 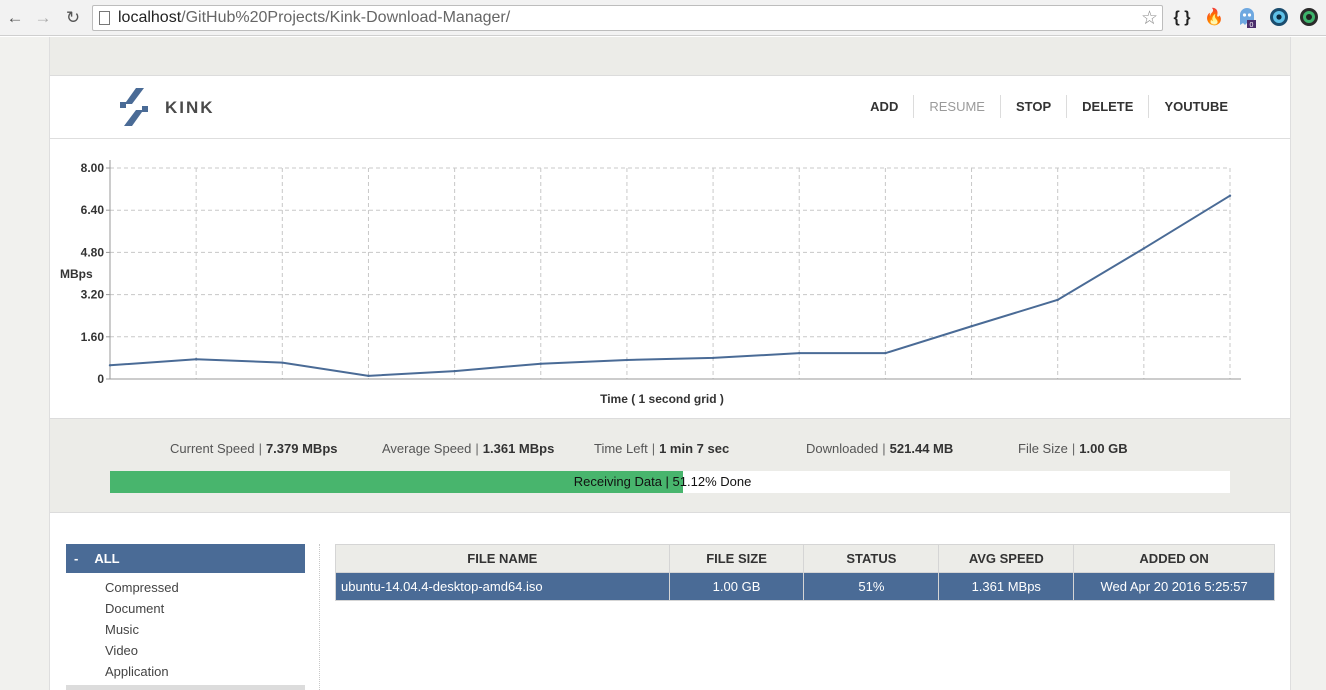 I want to click on column-file-size: FILE SIZE, so click(x=736, y=558).